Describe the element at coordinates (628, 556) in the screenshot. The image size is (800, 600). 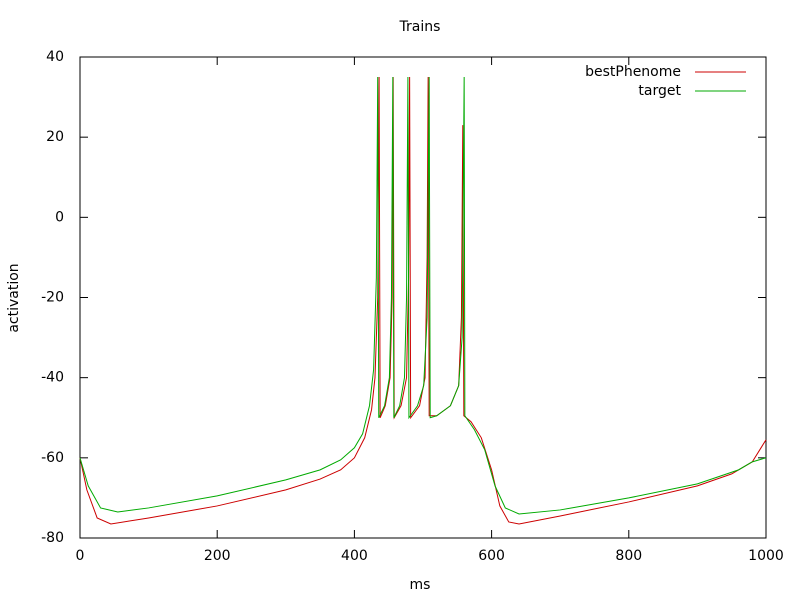
I see `x-tick-label: 800` at that location.